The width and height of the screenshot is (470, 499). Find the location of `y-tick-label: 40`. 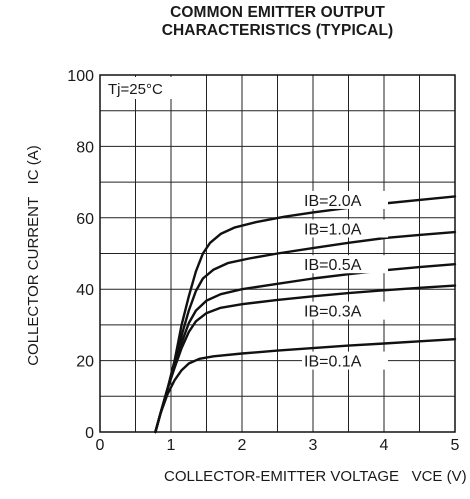

y-tick-label: 40 is located at coordinates (85, 290).